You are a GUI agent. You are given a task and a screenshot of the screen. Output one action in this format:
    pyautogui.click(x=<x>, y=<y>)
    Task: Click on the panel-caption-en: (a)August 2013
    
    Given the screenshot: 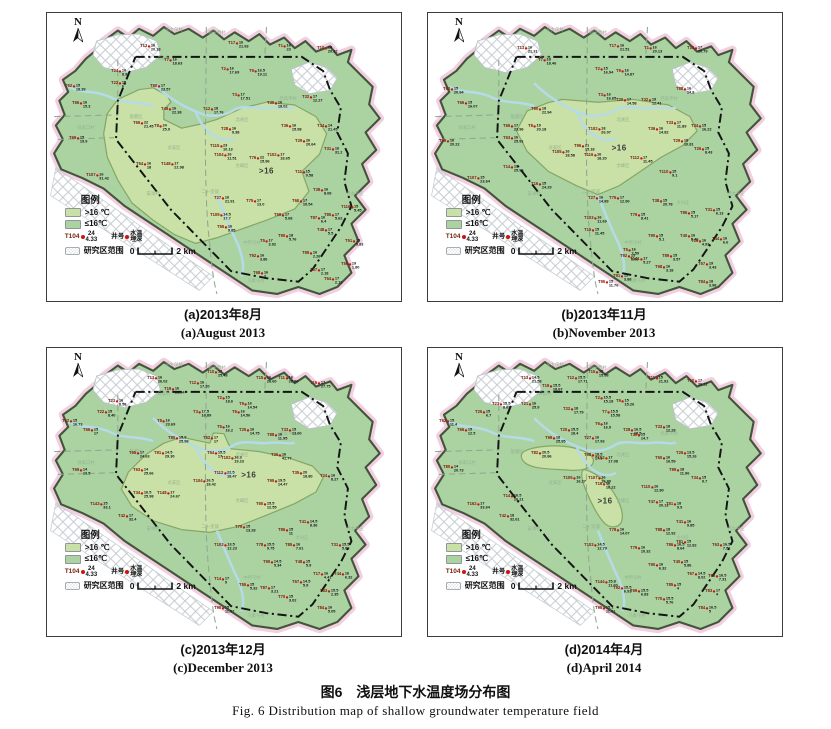 What is the action you would take?
    pyautogui.click(x=223, y=332)
    